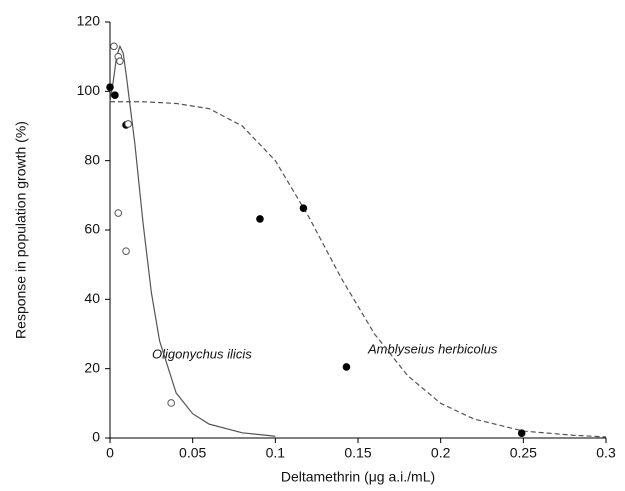  What do you see at coordinates (432, 348) in the screenshot?
I see `annotation: Amblyseius herbicolus` at bounding box center [432, 348].